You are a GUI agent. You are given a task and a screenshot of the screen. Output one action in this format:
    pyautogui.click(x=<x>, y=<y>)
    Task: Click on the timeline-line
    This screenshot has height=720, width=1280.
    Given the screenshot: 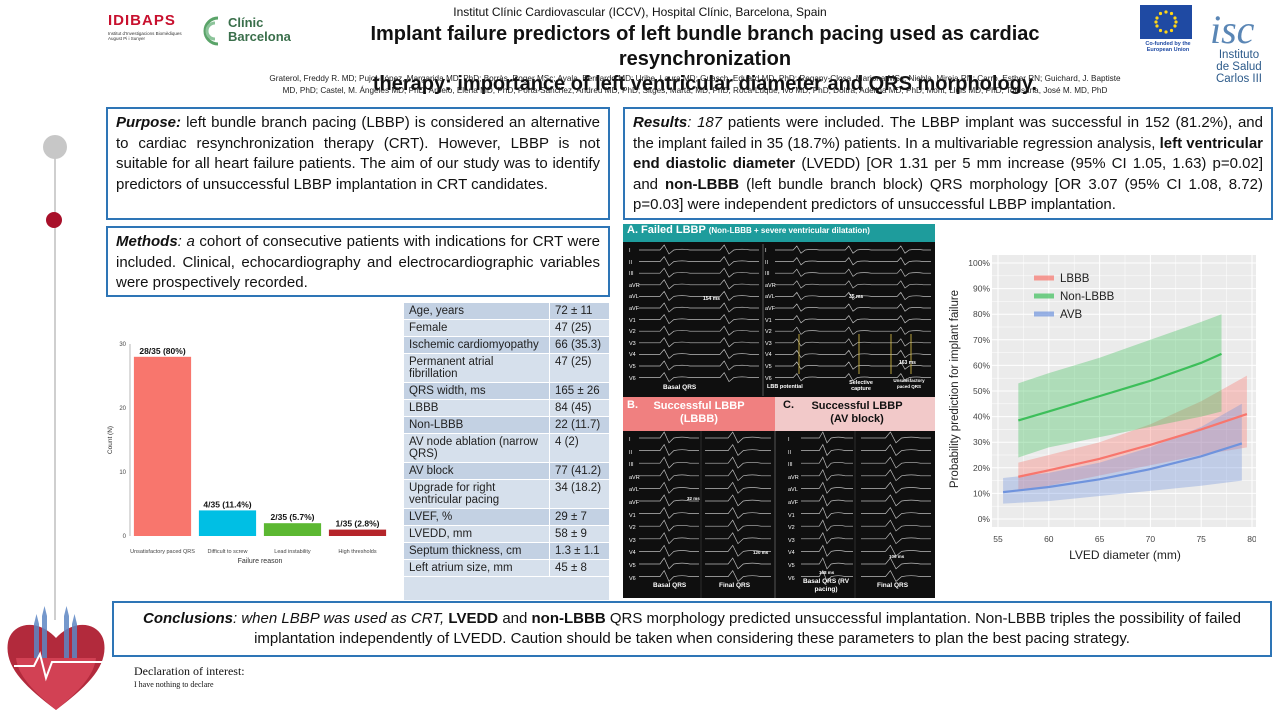 What is the action you would take?
    pyautogui.click(x=55, y=380)
    